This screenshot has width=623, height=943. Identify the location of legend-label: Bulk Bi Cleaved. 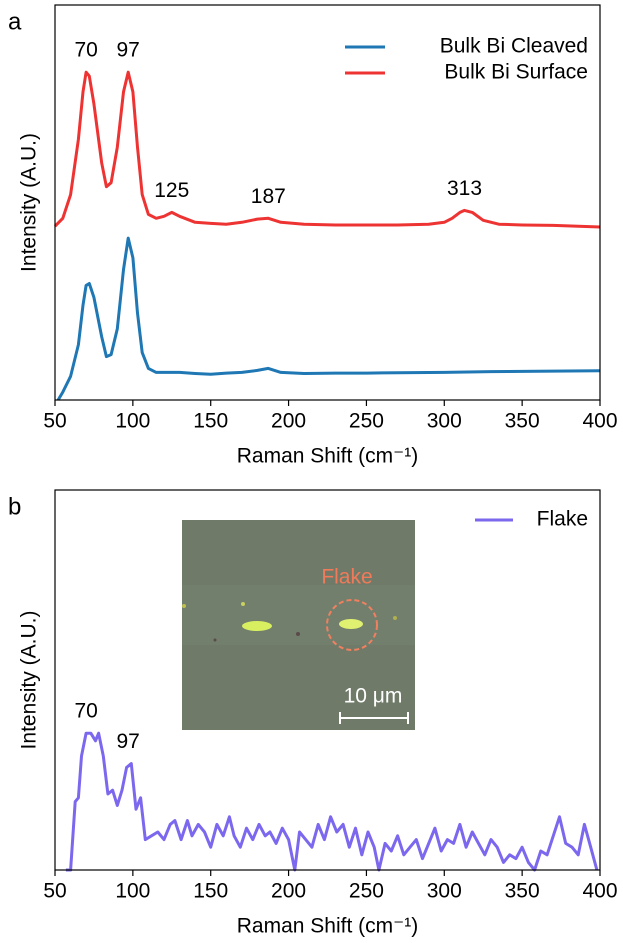
(514, 46).